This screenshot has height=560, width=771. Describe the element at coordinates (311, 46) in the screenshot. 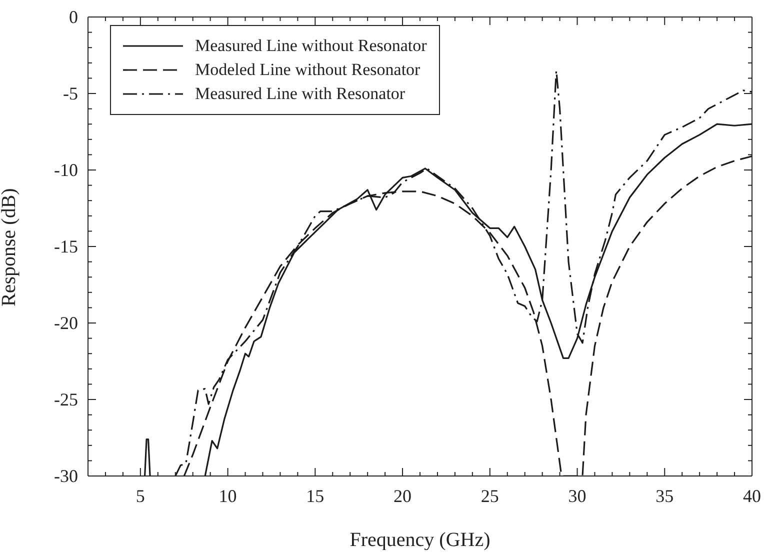

I see `legend-label: Measured Line without Resonator` at that location.